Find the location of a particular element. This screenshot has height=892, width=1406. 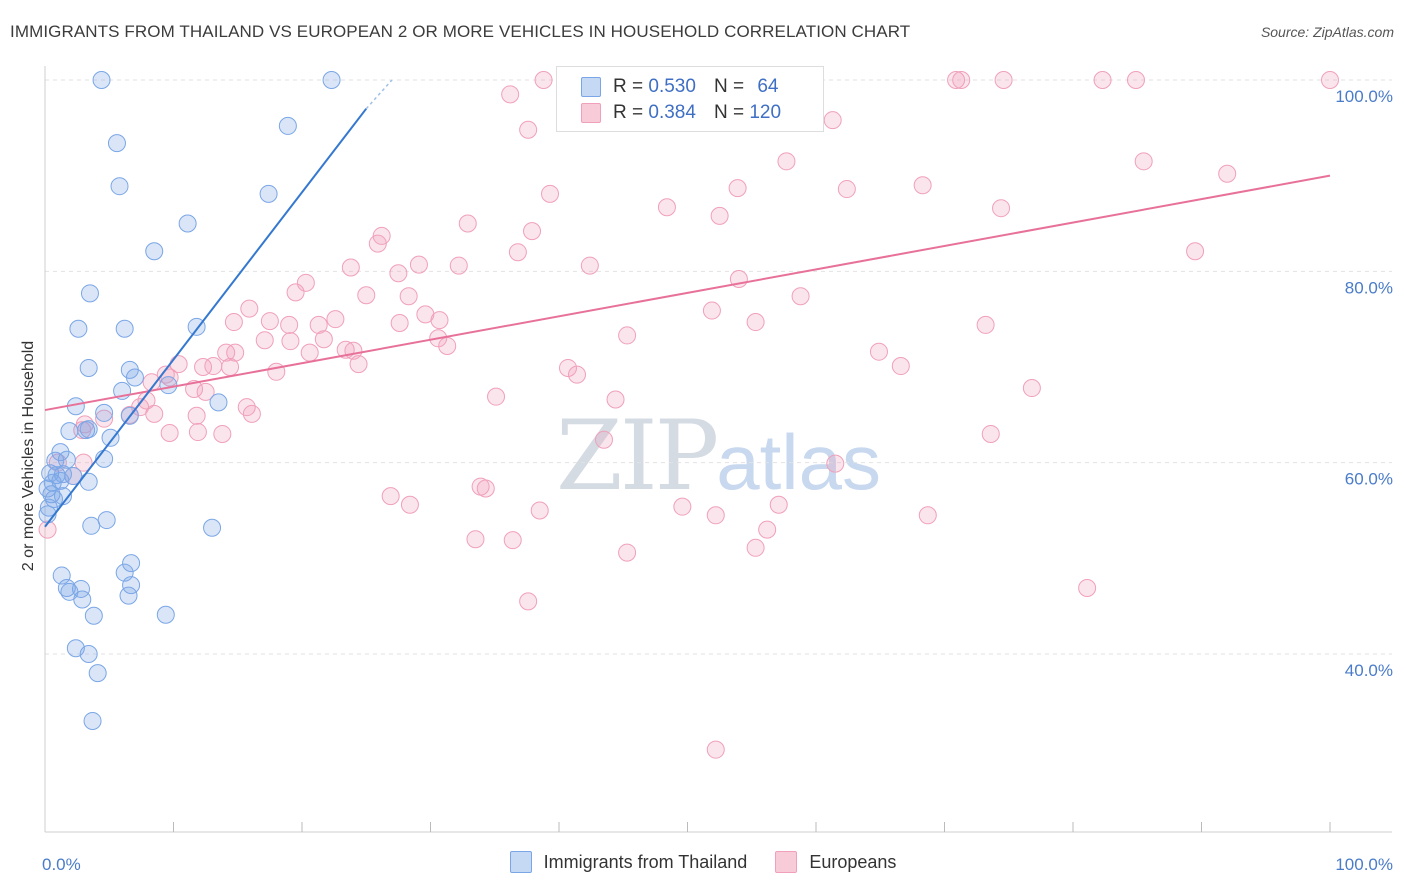

legend-row-thailand: R = 0.530 N = 64 is located at coordinates (679, 87).